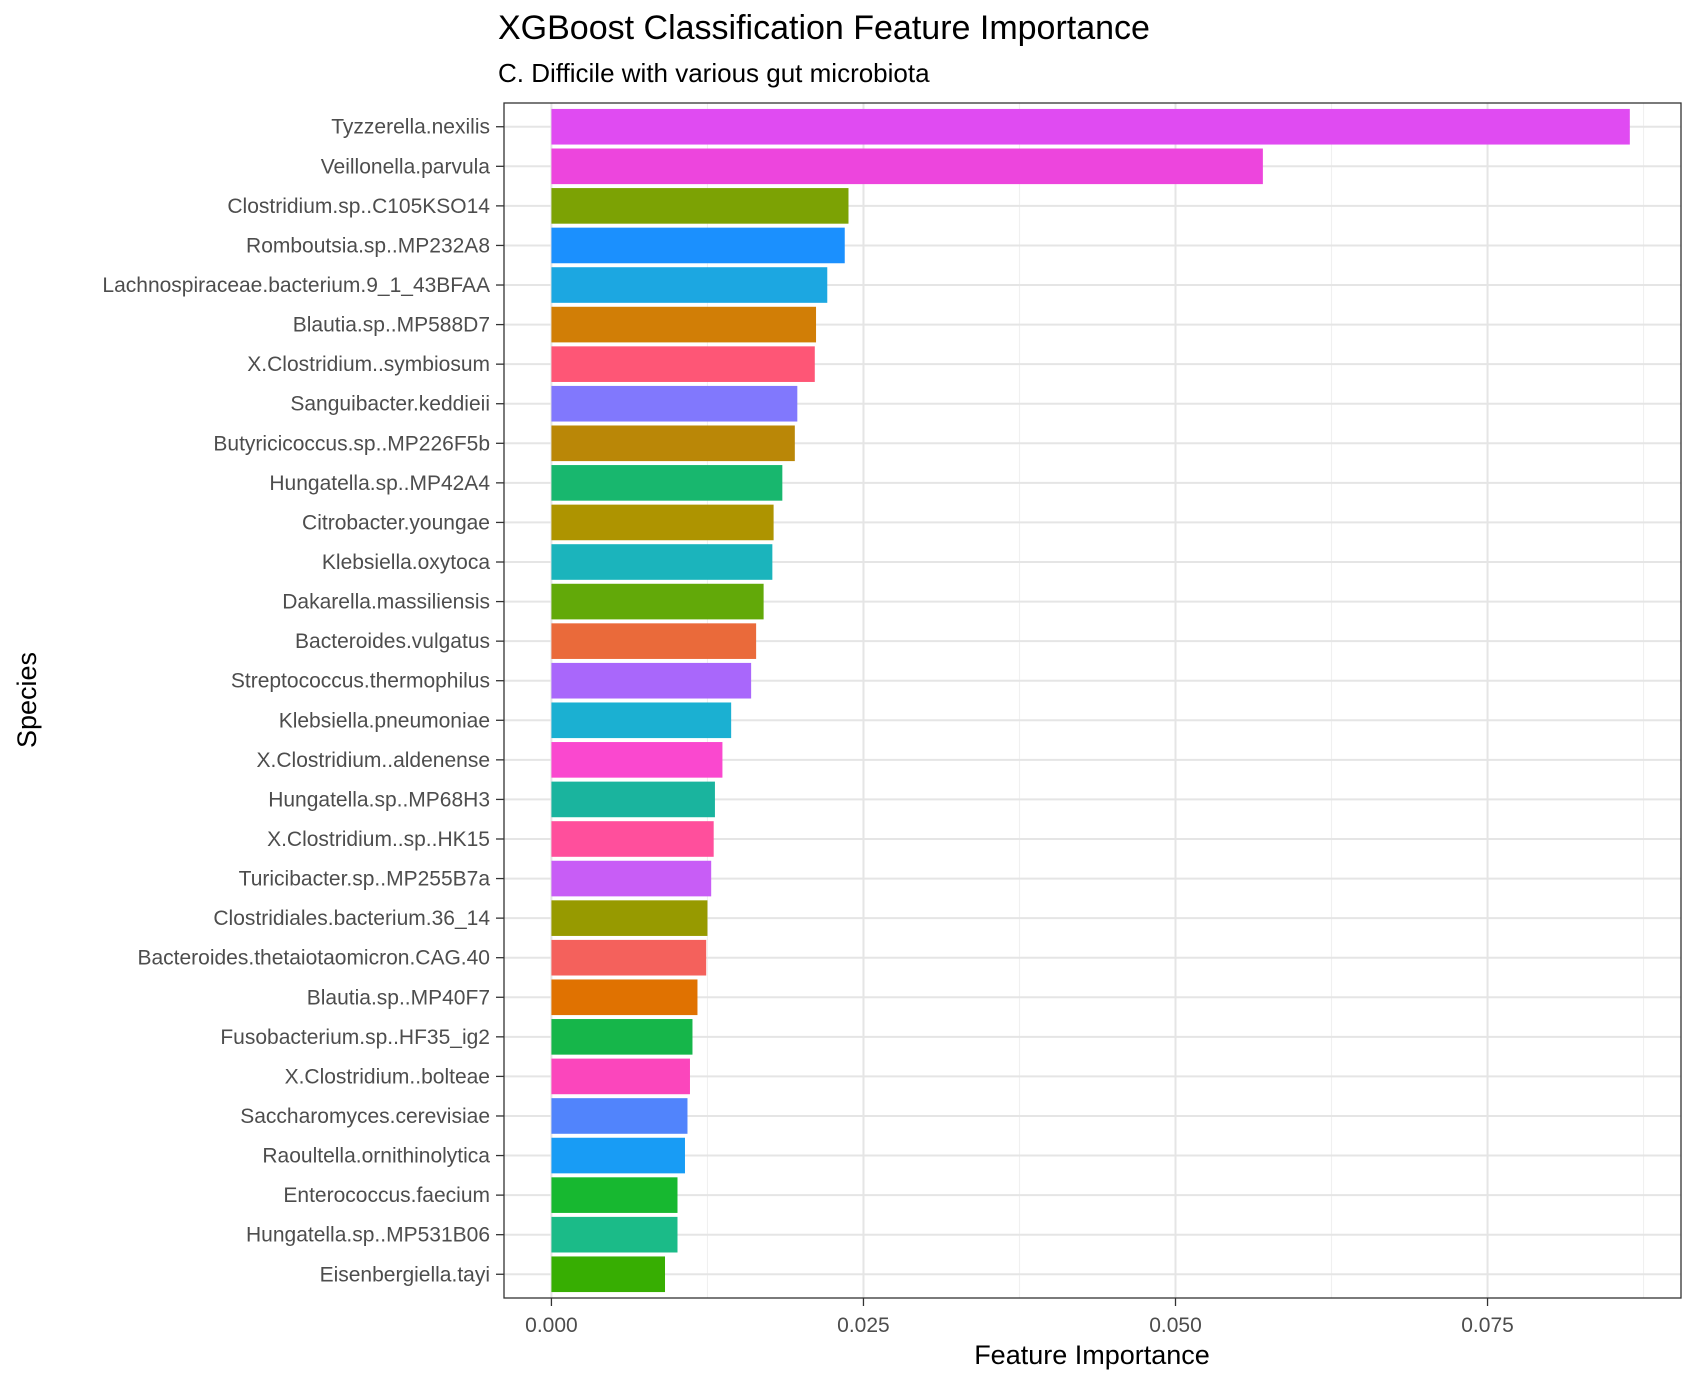 This screenshot has height=1385, width=1690. What do you see at coordinates (379, 483) in the screenshot?
I see `y-tick-label: Hungatella.sp..MP42A4` at bounding box center [379, 483].